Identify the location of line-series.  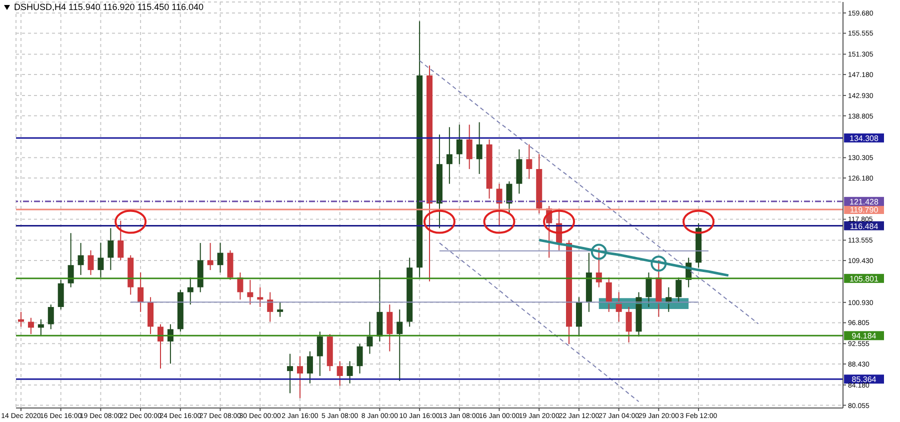
(539, 322).